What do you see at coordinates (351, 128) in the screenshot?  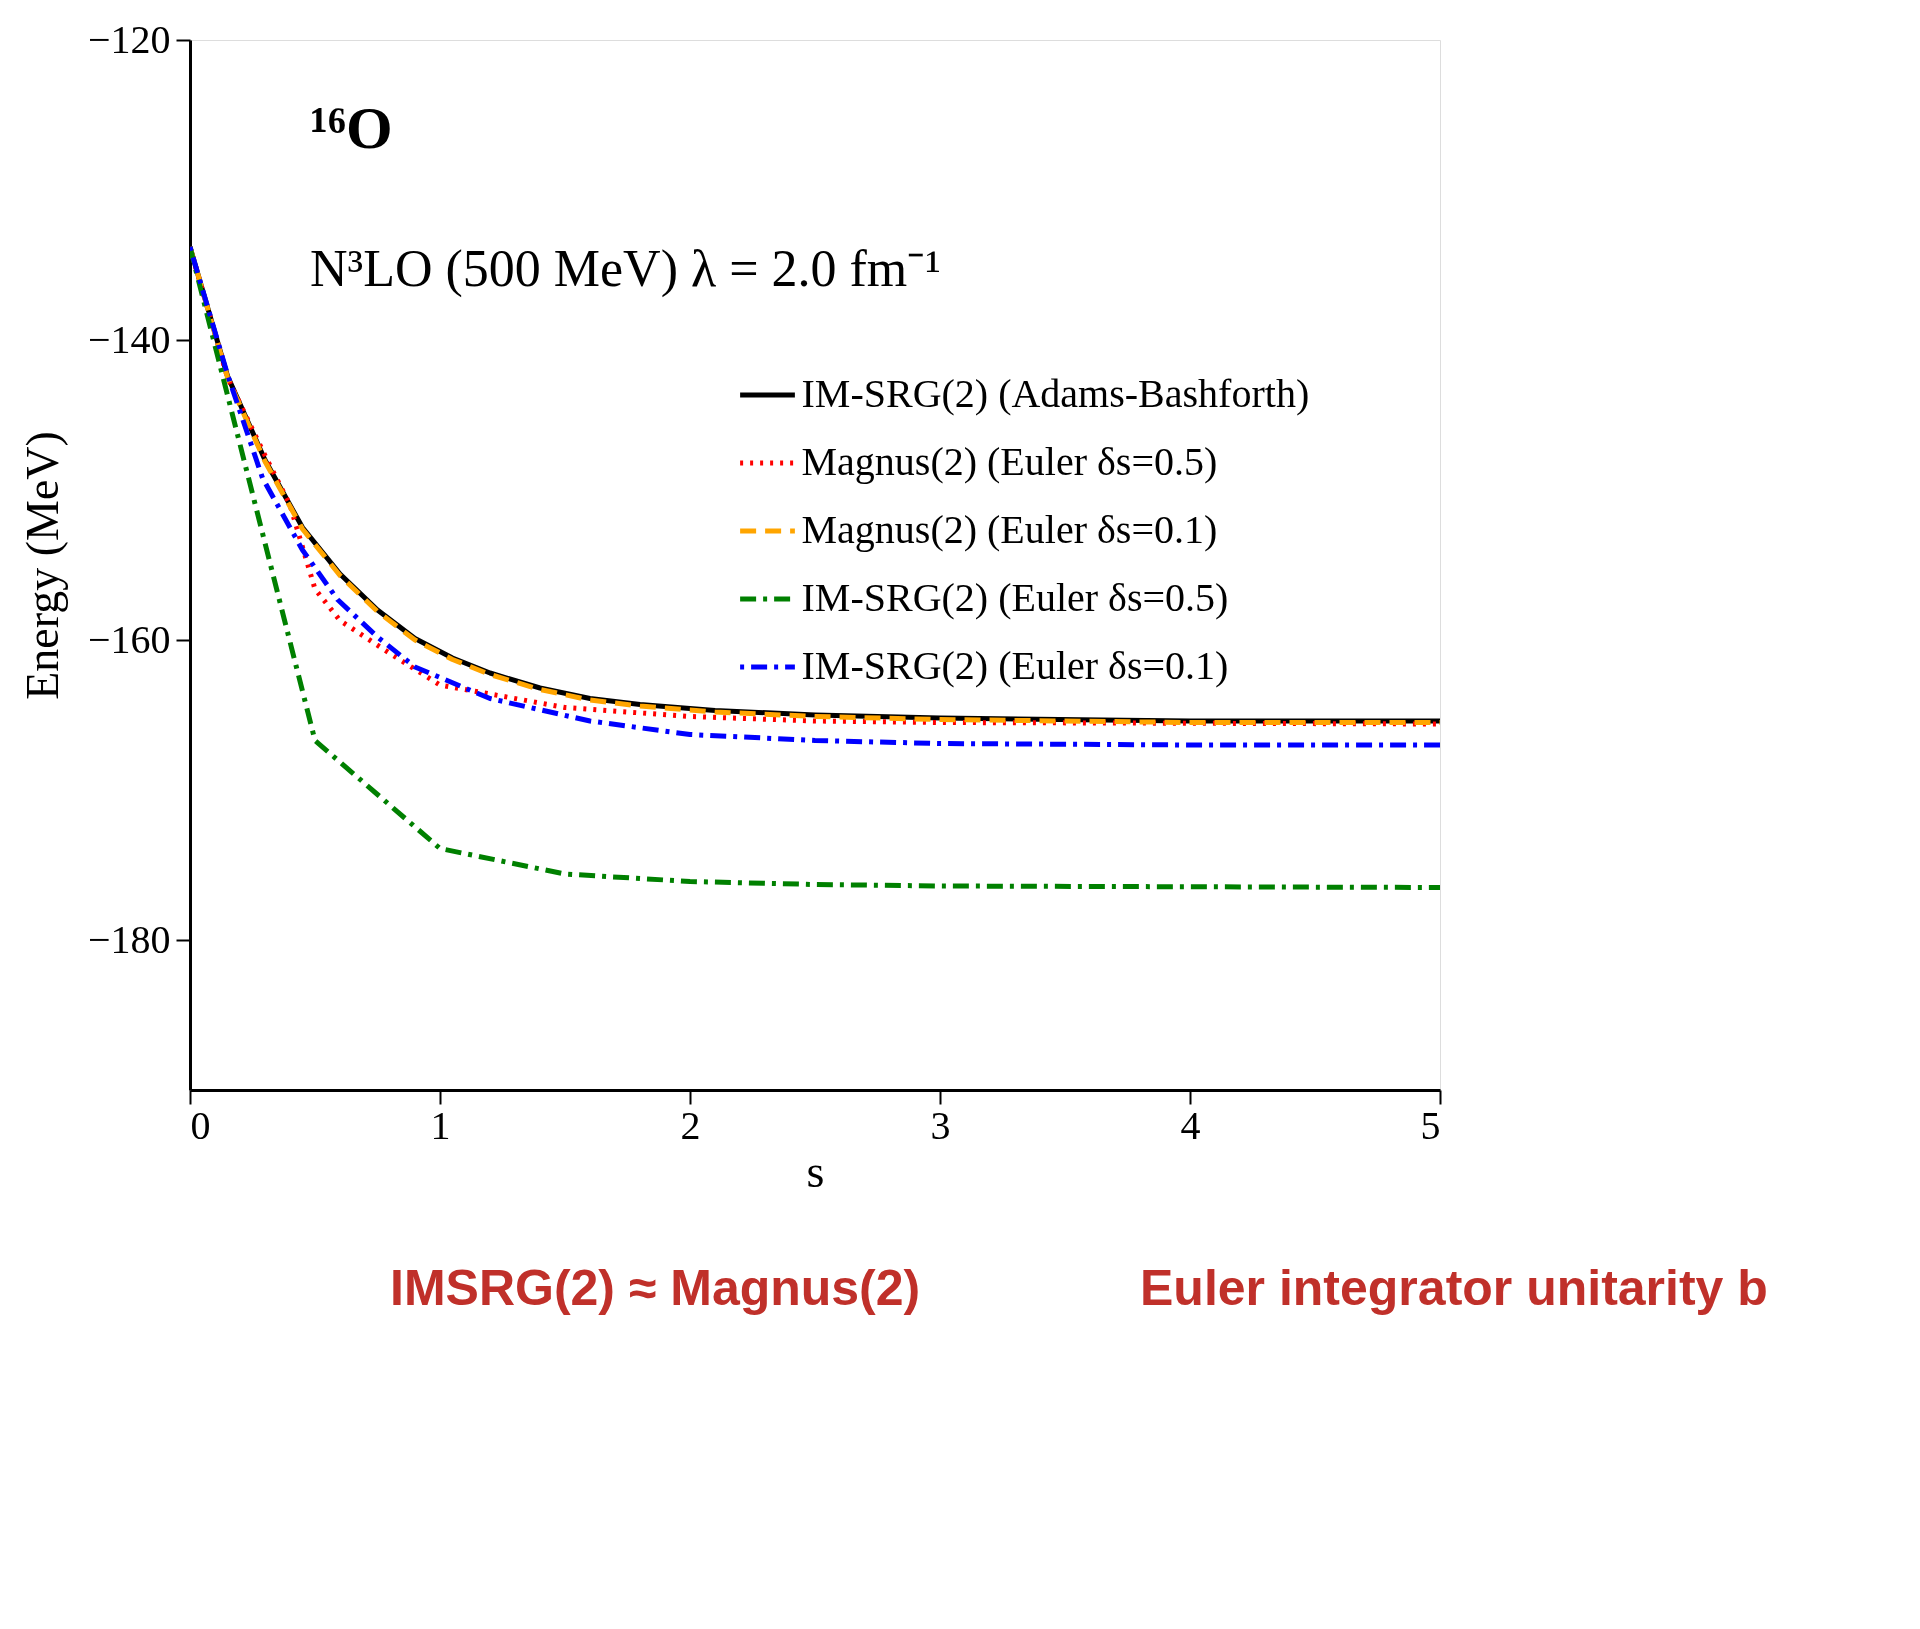 I see `annotation: ¹⁶O` at bounding box center [351, 128].